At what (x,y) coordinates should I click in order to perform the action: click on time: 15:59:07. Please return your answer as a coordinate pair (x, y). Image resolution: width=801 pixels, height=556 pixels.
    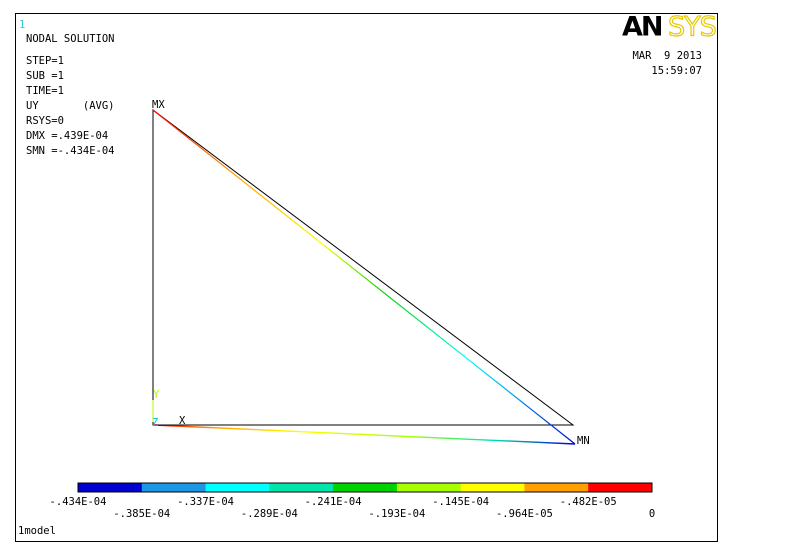
    Looking at the image, I should click on (676, 71).